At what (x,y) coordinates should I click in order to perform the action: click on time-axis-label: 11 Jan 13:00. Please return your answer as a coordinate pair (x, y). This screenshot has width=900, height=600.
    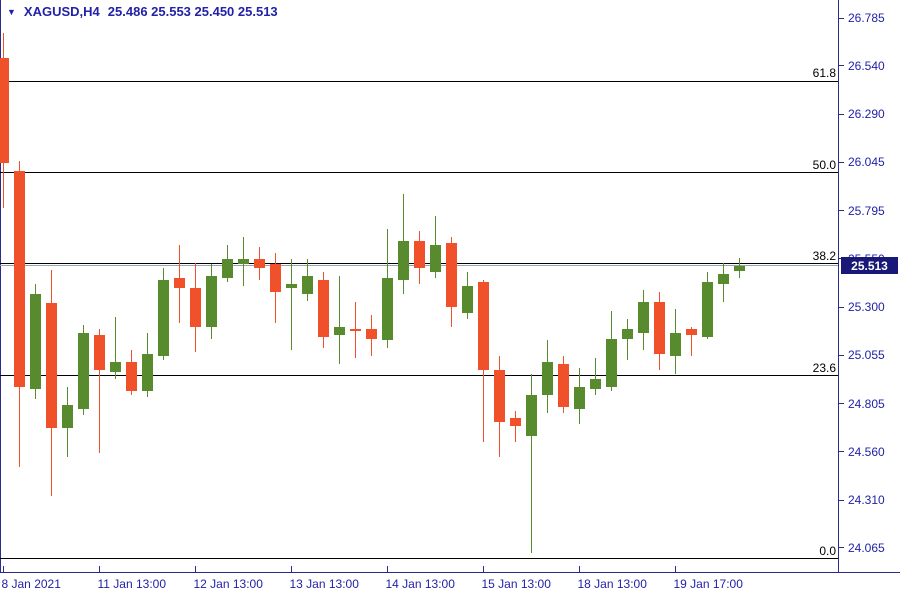
    Looking at the image, I should click on (132, 584).